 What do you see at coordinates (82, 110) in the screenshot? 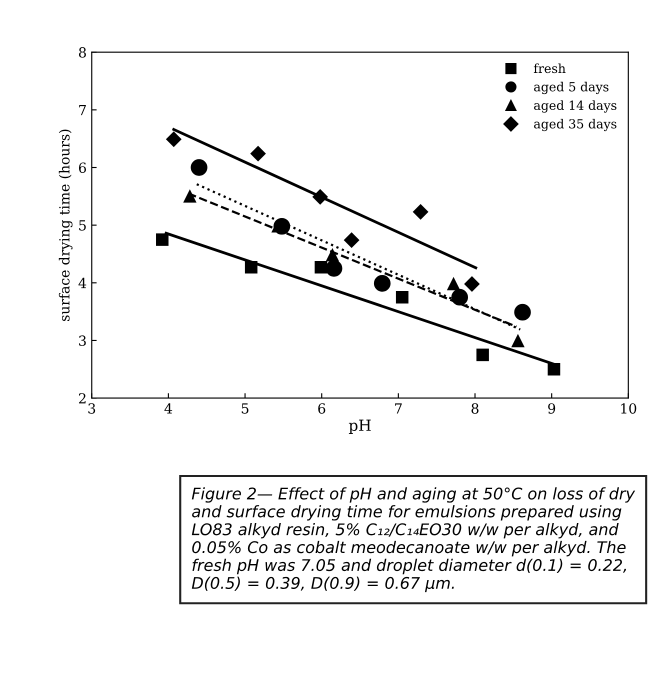
I see `y-tick-label: 7` at bounding box center [82, 110].